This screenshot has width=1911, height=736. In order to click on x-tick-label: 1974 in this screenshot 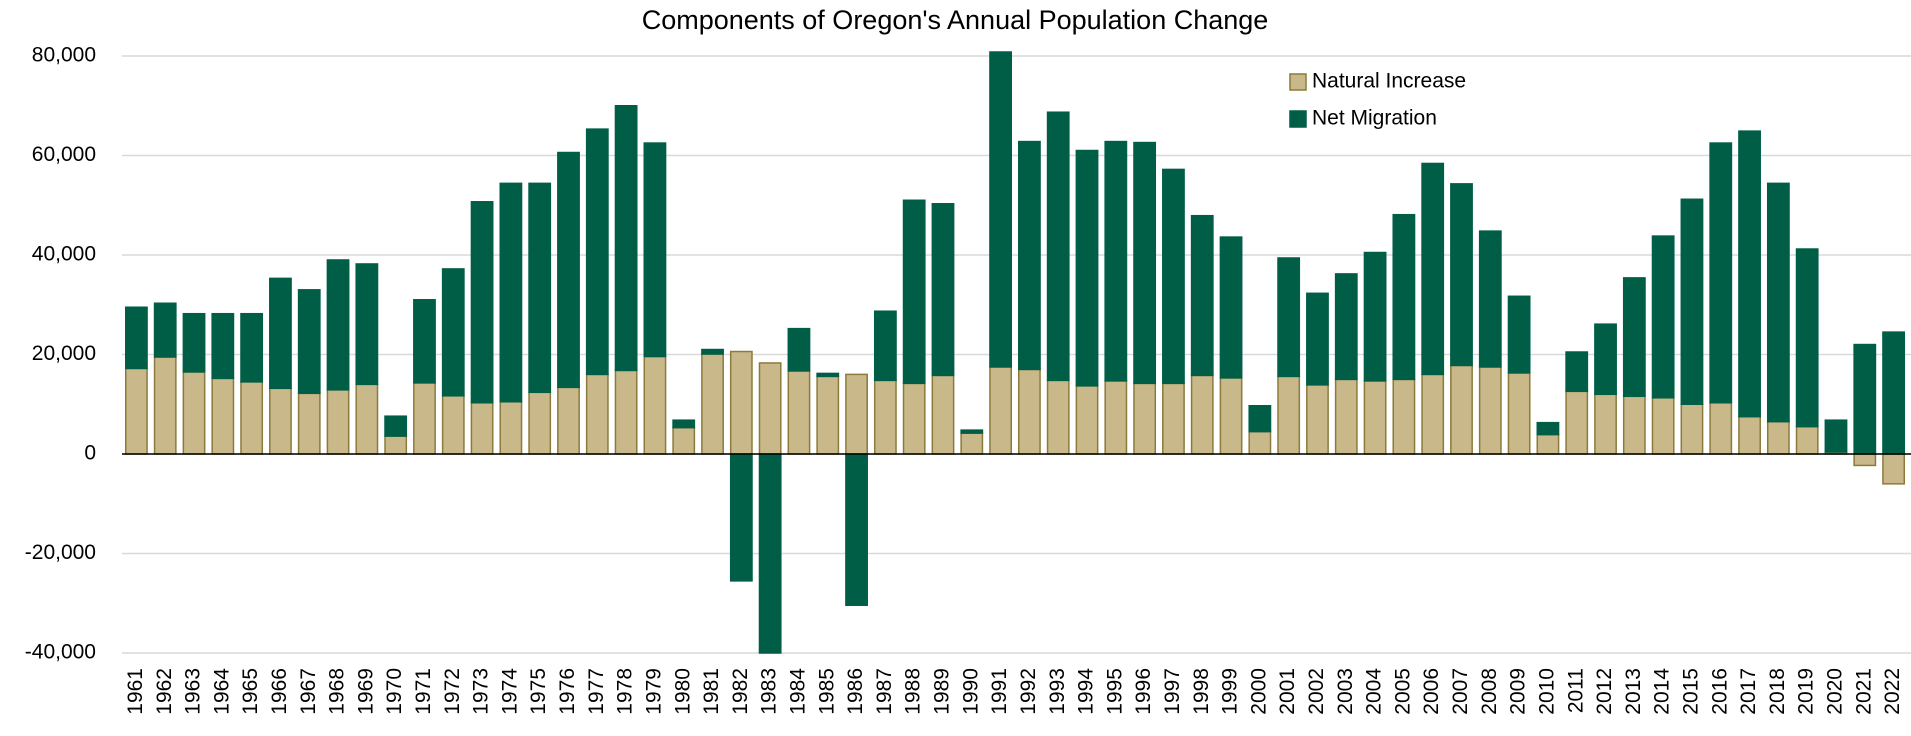, I will do `click(509, 691)`.